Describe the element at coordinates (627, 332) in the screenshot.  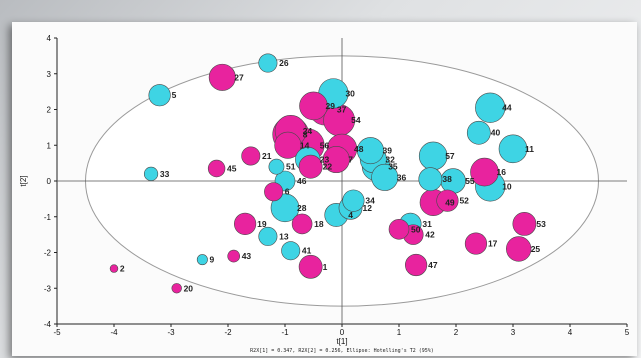
I see `x-tick-label: 5` at that location.